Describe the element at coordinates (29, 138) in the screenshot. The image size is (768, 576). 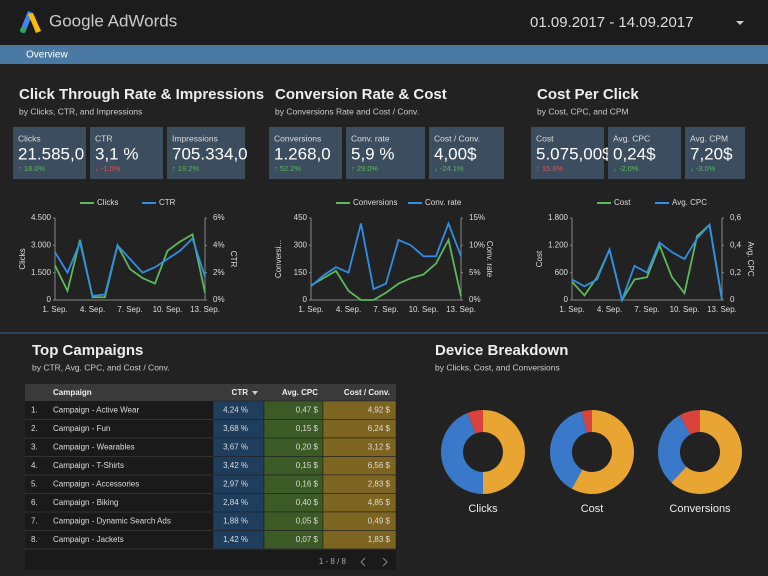
I see `kpi-label: Clicks` at that location.